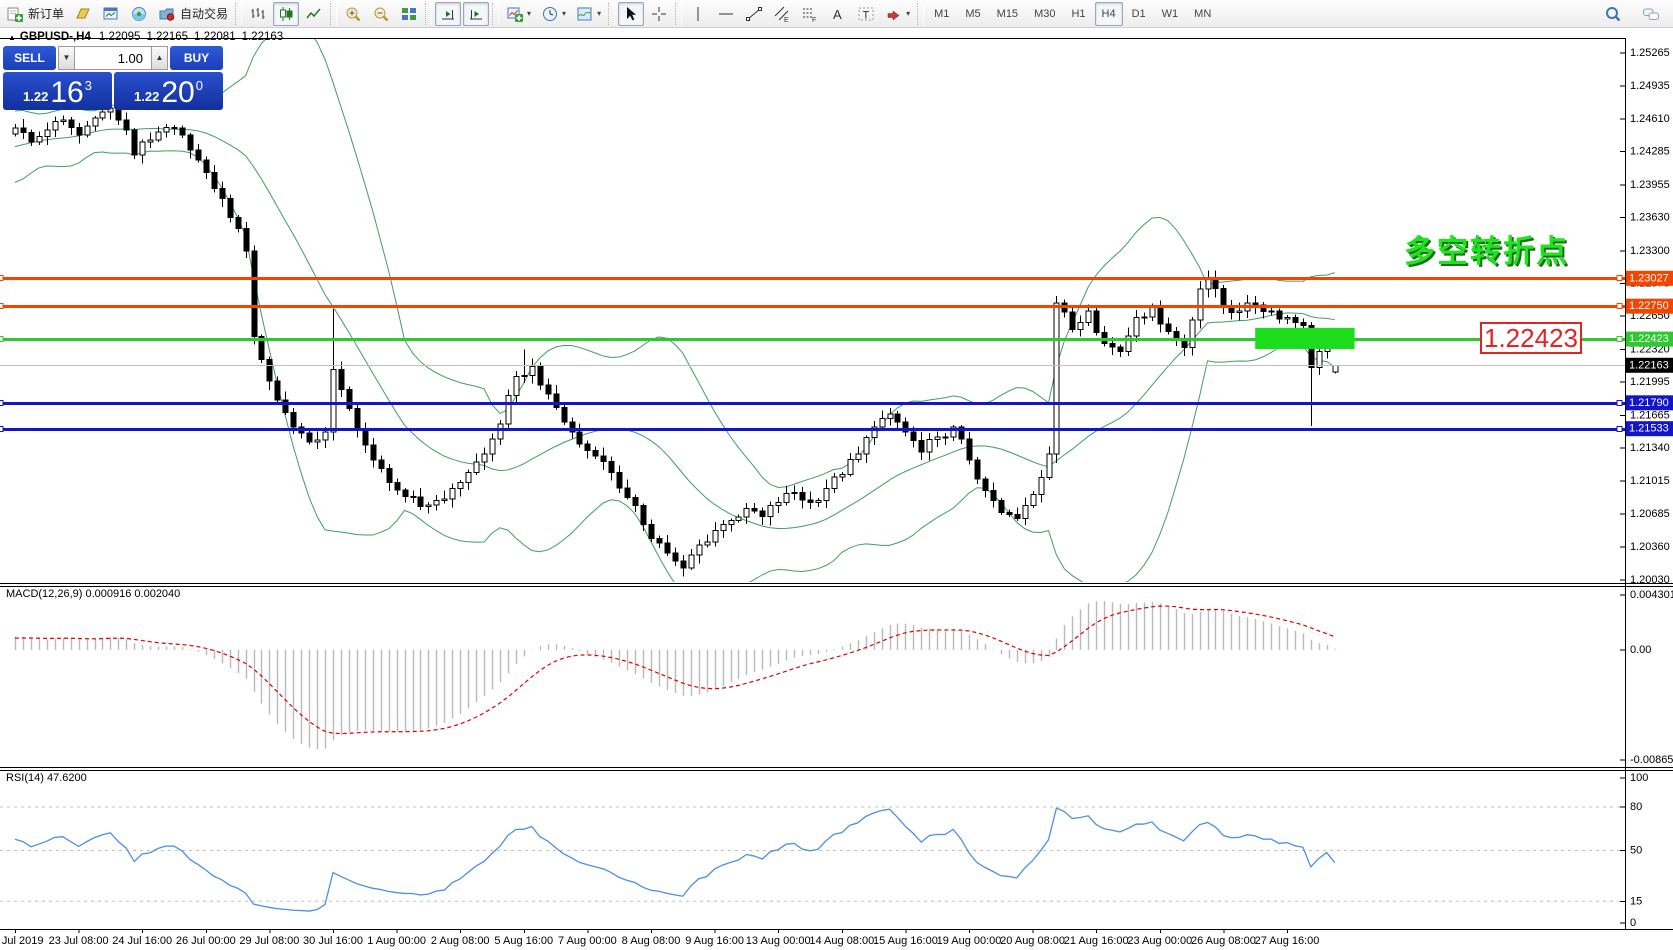 The width and height of the screenshot is (1673, 950). Describe the element at coordinates (29, 58) in the screenshot. I see `sell-button: SELL` at that location.